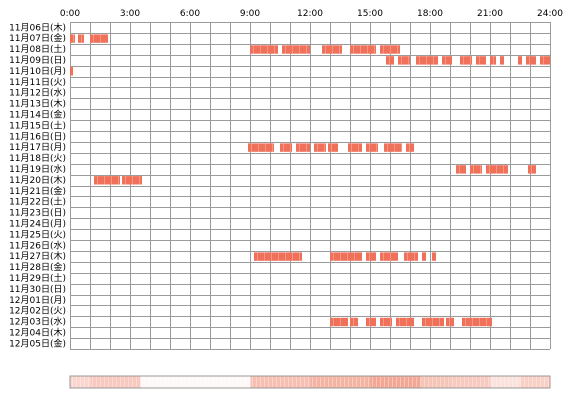  I want to click on row-label: 11月12日(水), so click(37, 93).